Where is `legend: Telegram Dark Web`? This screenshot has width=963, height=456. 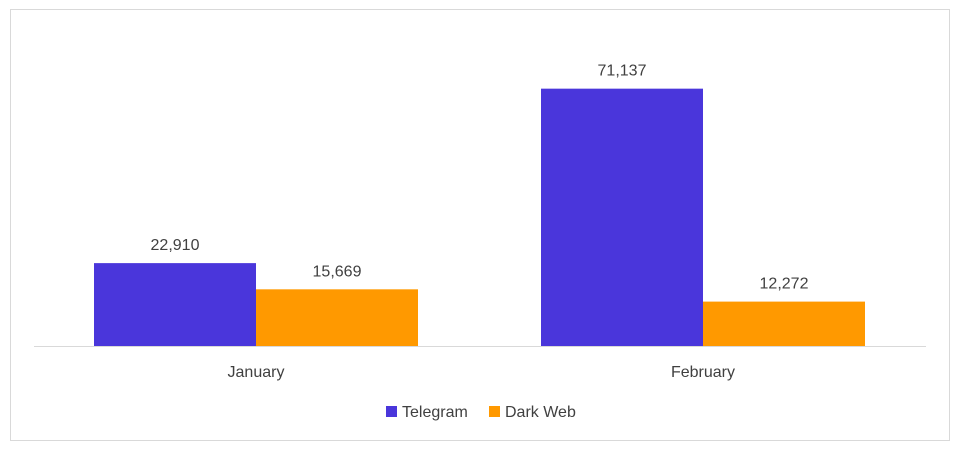 legend: Telegram Dark Web is located at coordinates (481, 412).